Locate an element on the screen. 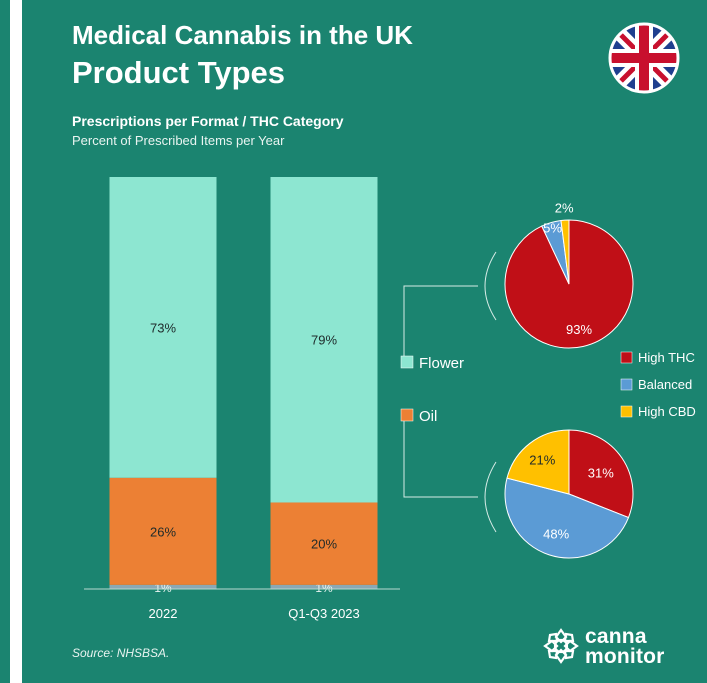 Image resolution: width=707 pixels, height=683 pixels. title-line-2: Product Types is located at coordinates (179, 72).